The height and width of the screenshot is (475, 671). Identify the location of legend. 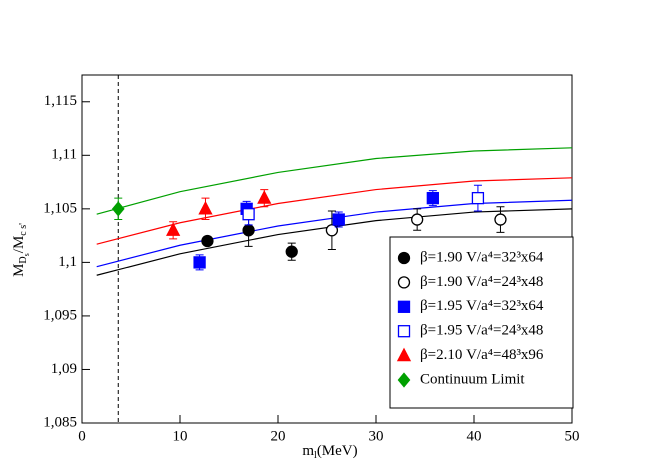
(481, 322).